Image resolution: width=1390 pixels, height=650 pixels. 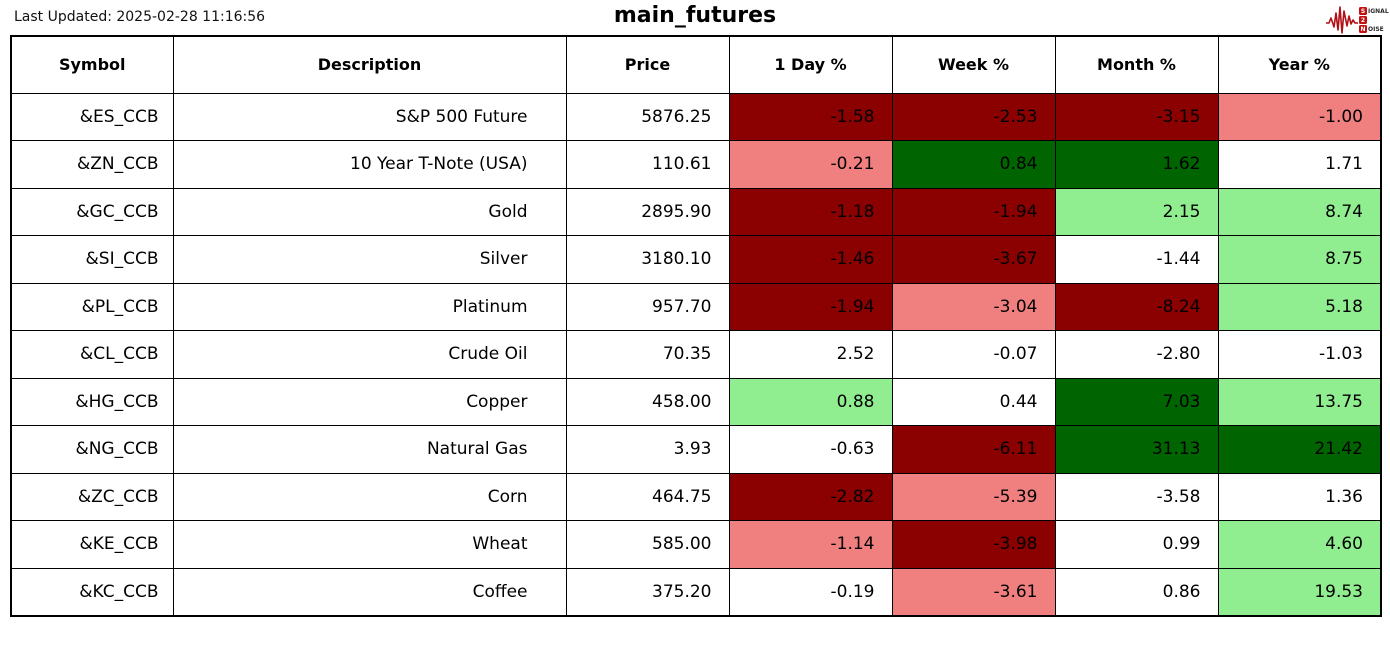 What do you see at coordinates (1299, 306) in the screenshot?
I see `year-change-cell: 5.18` at bounding box center [1299, 306].